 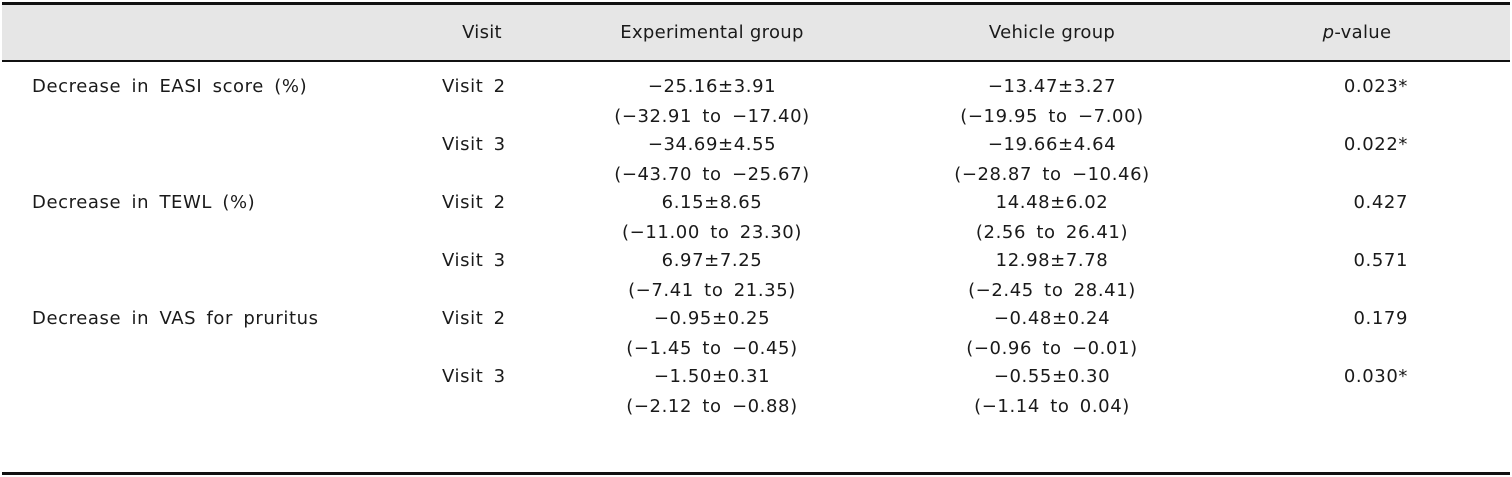 What do you see at coordinates (712, 116) in the screenshot?
I see `experimental-ci: (−32.91 to −17.40)` at bounding box center [712, 116].